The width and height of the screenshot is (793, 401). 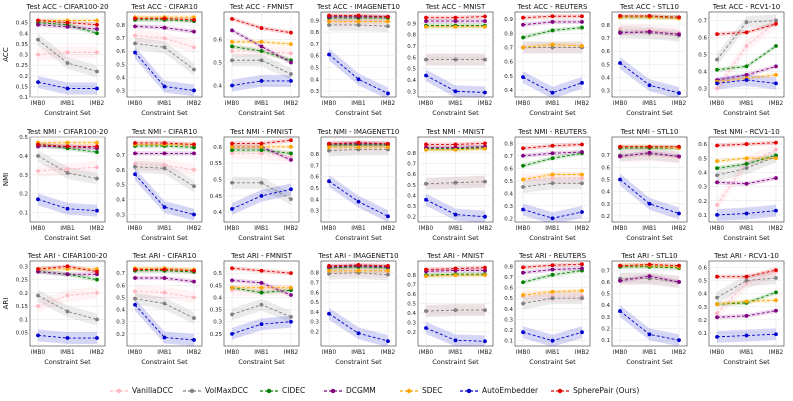 I want to click on y-tick-label: 0.25, so click(x=22, y=66).